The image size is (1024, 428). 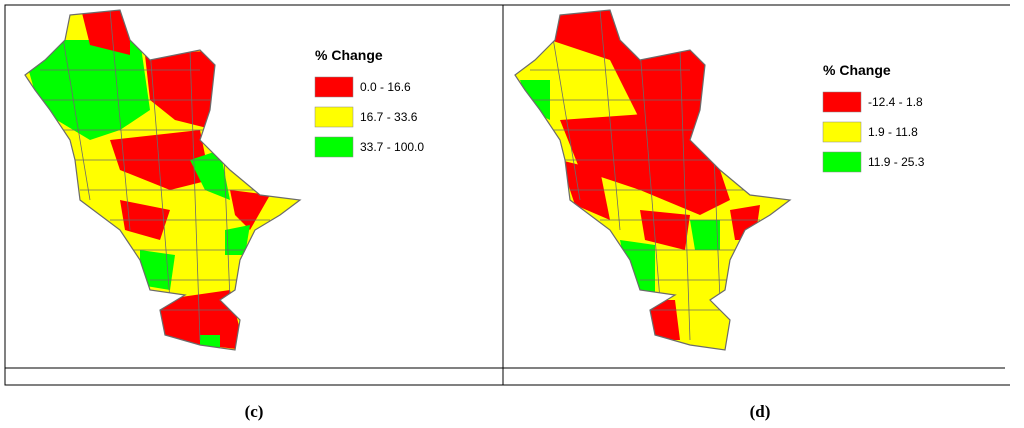 What do you see at coordinates (392, 147) in the screenshot?
I see `legend-label: 33.7 - 100.0` at bounding box center [392, 147].